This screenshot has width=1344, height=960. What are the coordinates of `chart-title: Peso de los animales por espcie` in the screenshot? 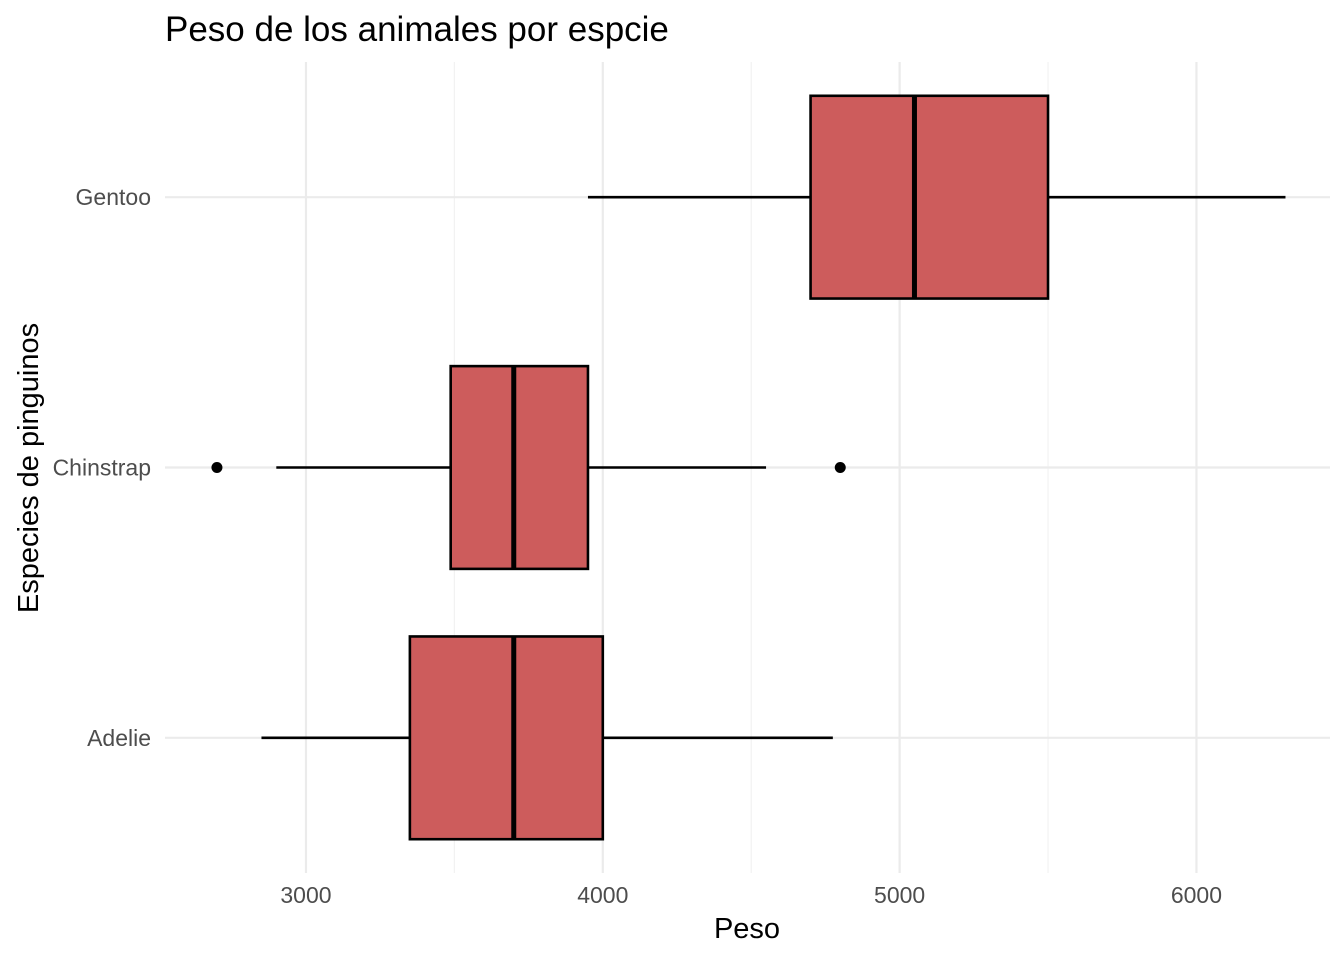 It's located at (417, 29).